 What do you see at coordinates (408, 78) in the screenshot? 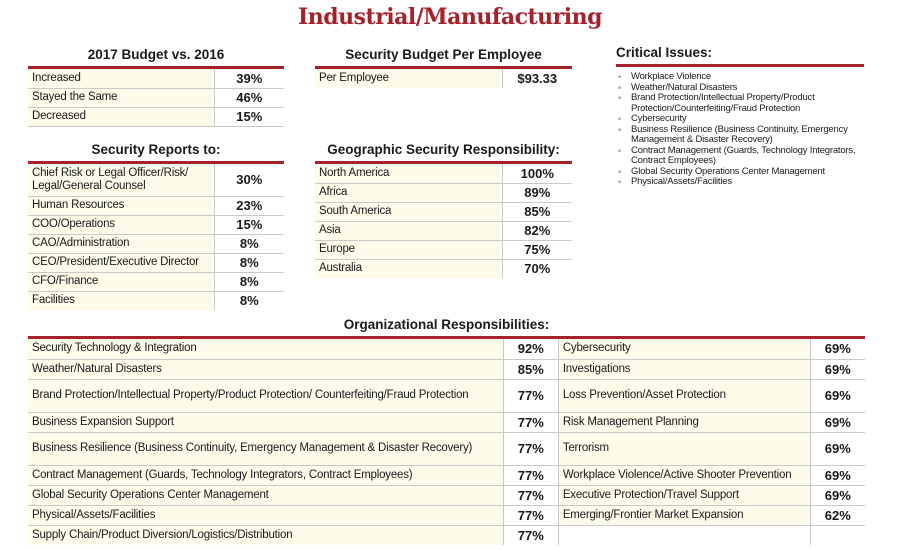
I see `row-label: Per Employee` at bounding box center [408, 78].